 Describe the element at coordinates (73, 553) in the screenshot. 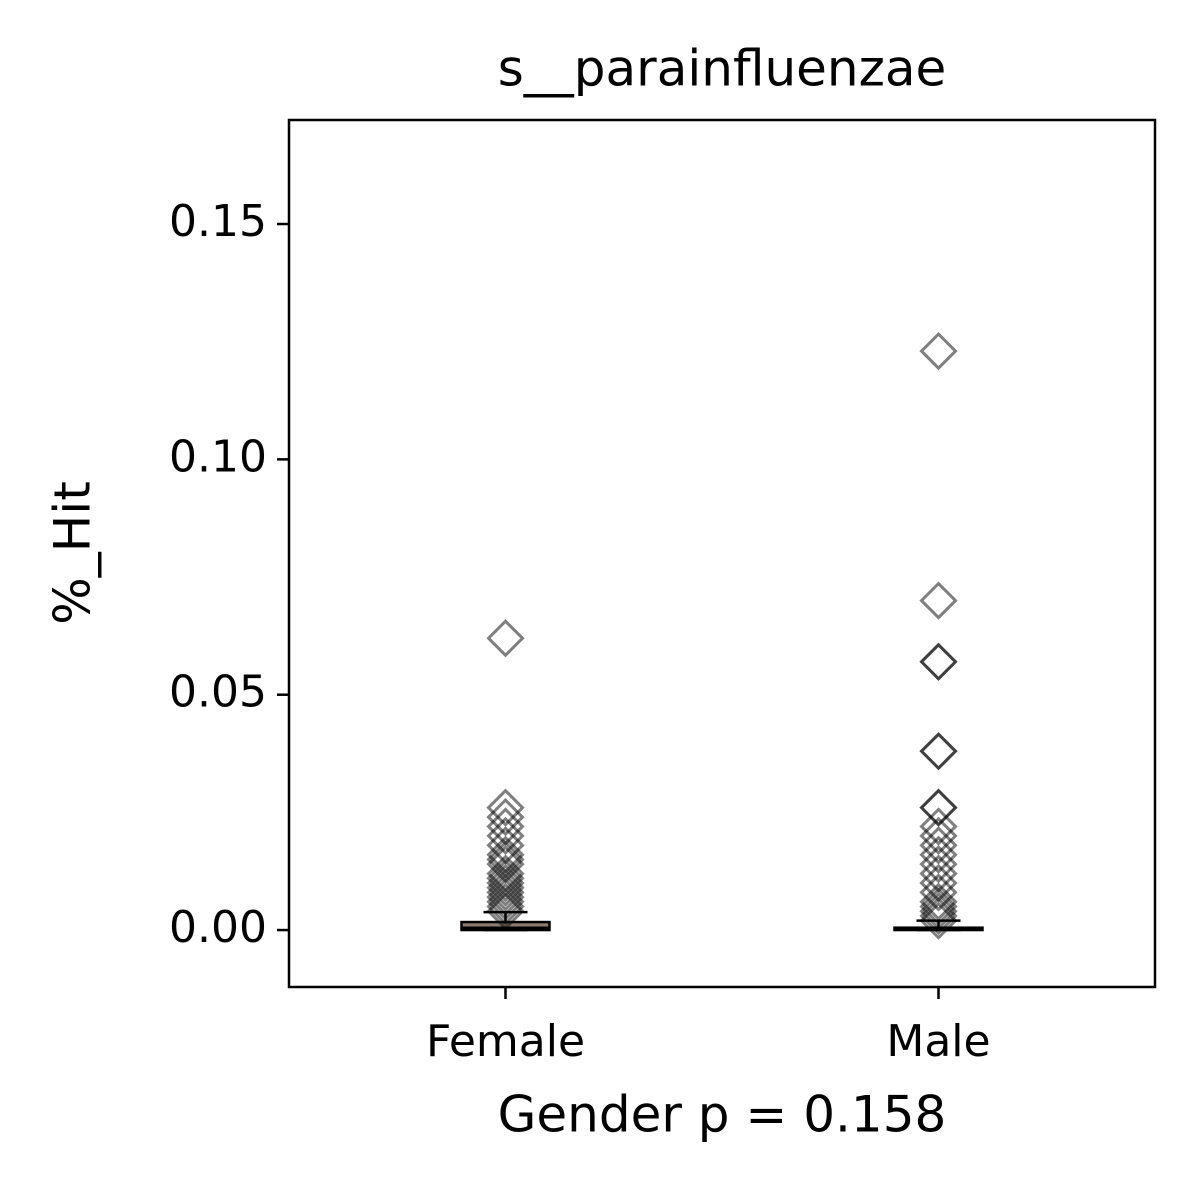

I see `y-axis-label: %_Hit` at that location.